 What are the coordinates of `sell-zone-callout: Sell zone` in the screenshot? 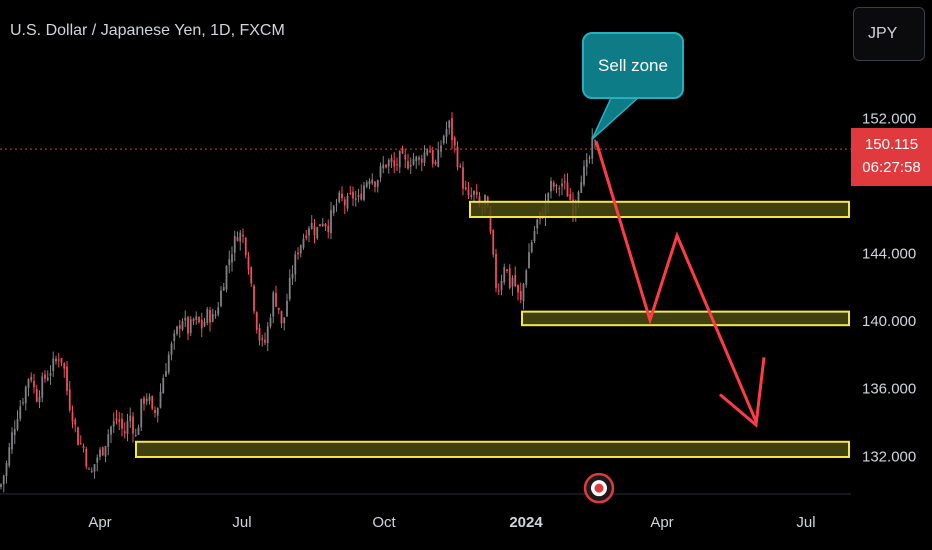 It's located at (633, 65).